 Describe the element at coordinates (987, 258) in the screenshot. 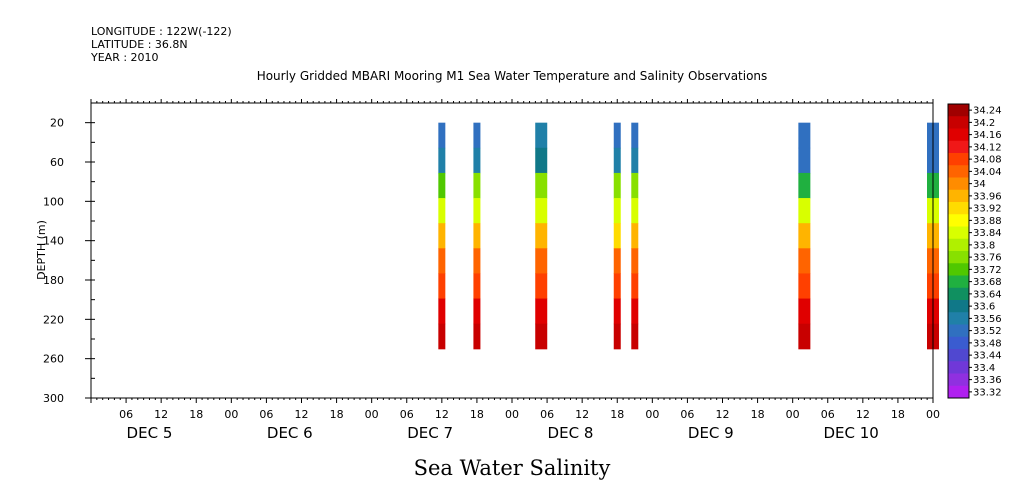

I see `colorbar-label: 33.76` at that location.